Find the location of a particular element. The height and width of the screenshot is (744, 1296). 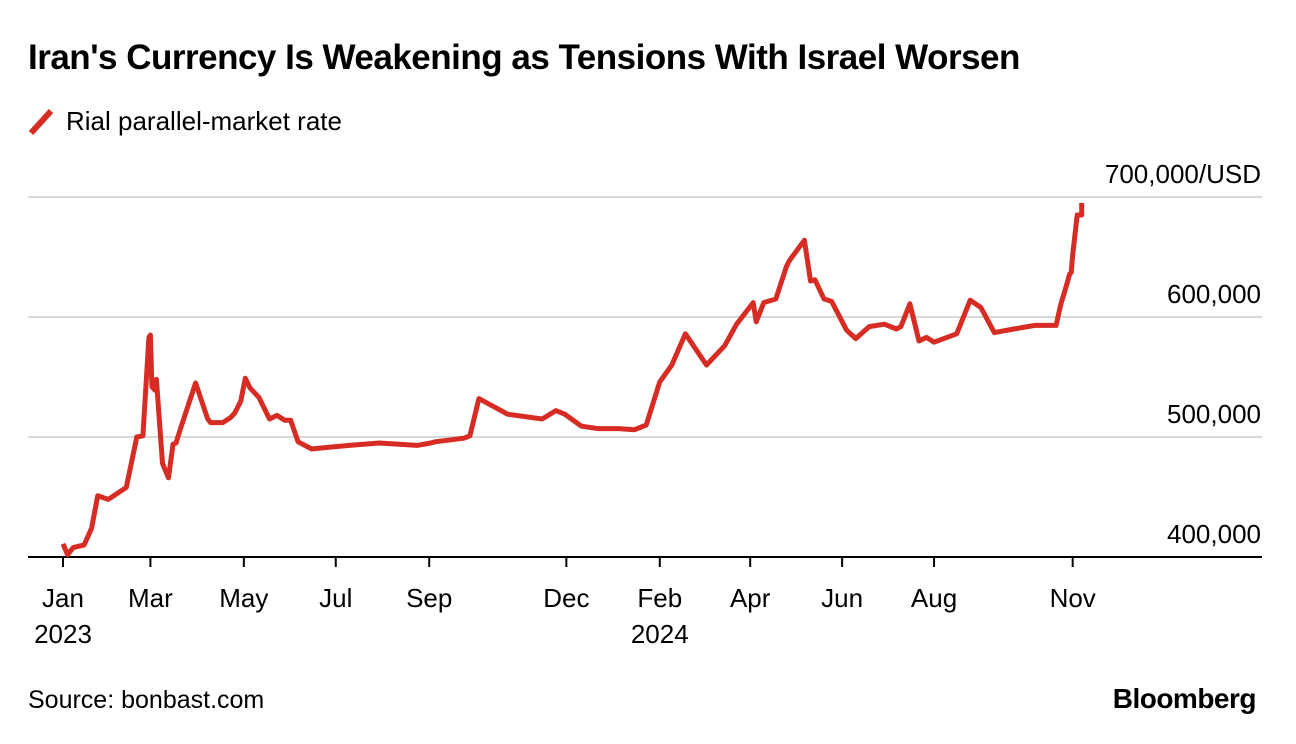

x-tick-label: Feb is located at coordinates (659, 598).